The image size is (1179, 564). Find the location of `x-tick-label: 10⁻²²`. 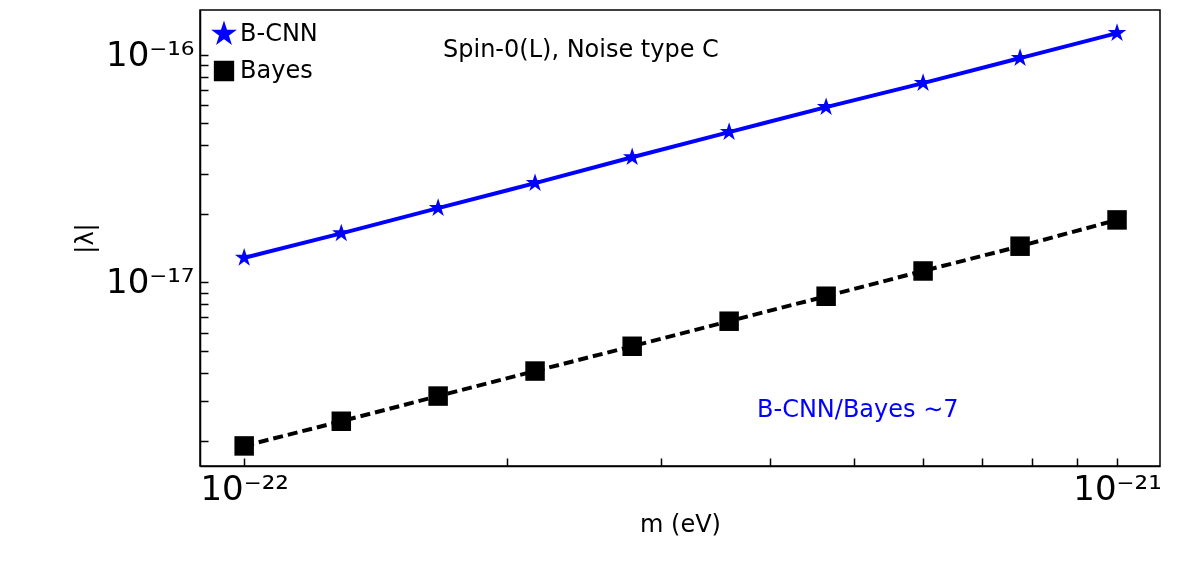

x-tick-label: 10⁻²² is located at coordinates (244, 487).